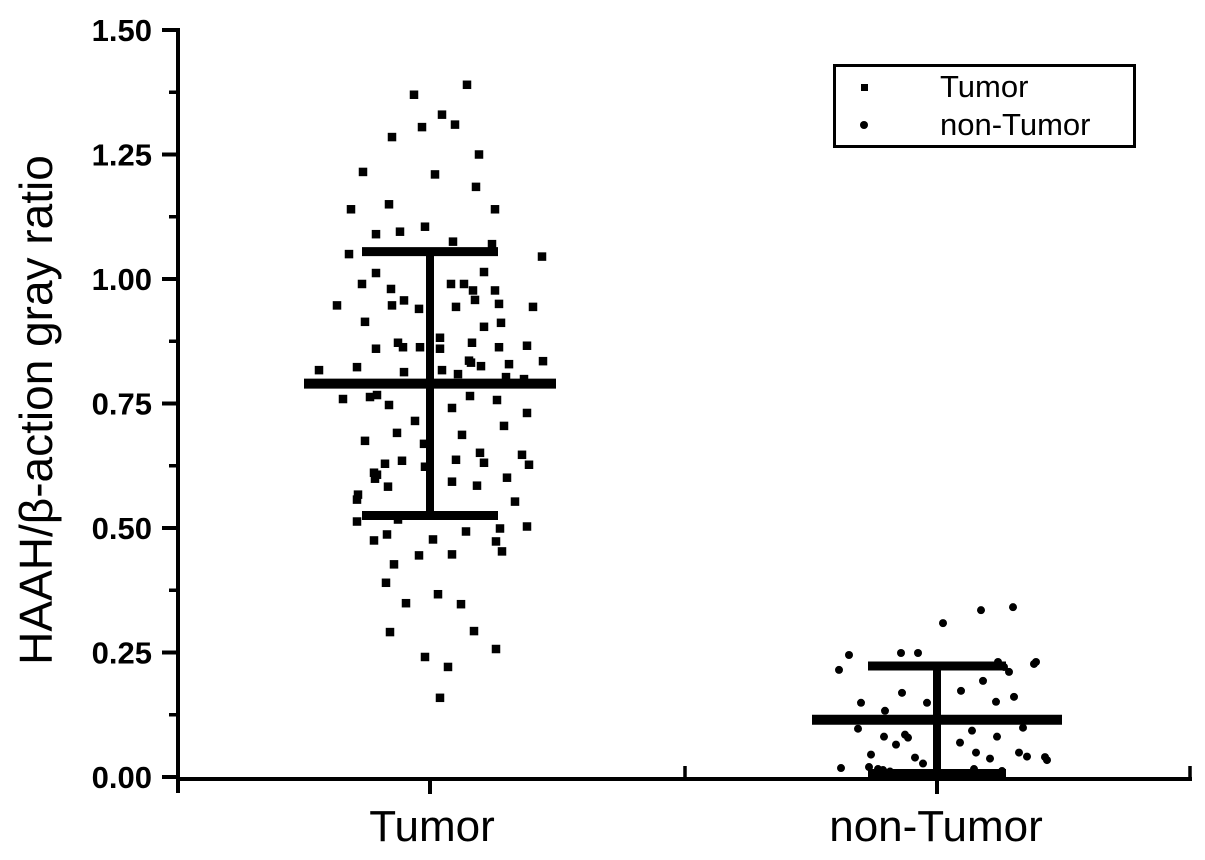  I want to click on x-category-label-tumor: Tumor, so click(432, 826).